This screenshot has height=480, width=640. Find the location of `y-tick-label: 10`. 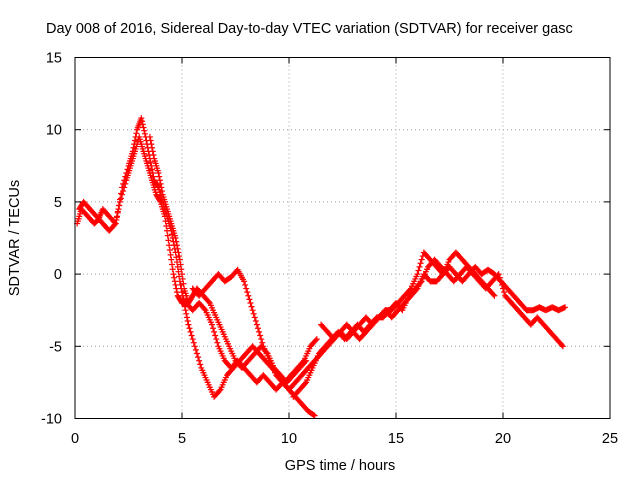

y-tick-label: 10 is located at coordinates (54, 131).